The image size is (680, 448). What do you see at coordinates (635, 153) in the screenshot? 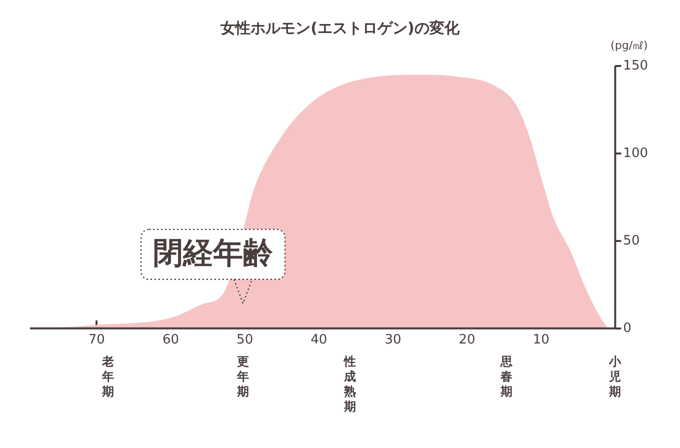
I see `y-tick-label: 100` at bounding box center [635, 153].